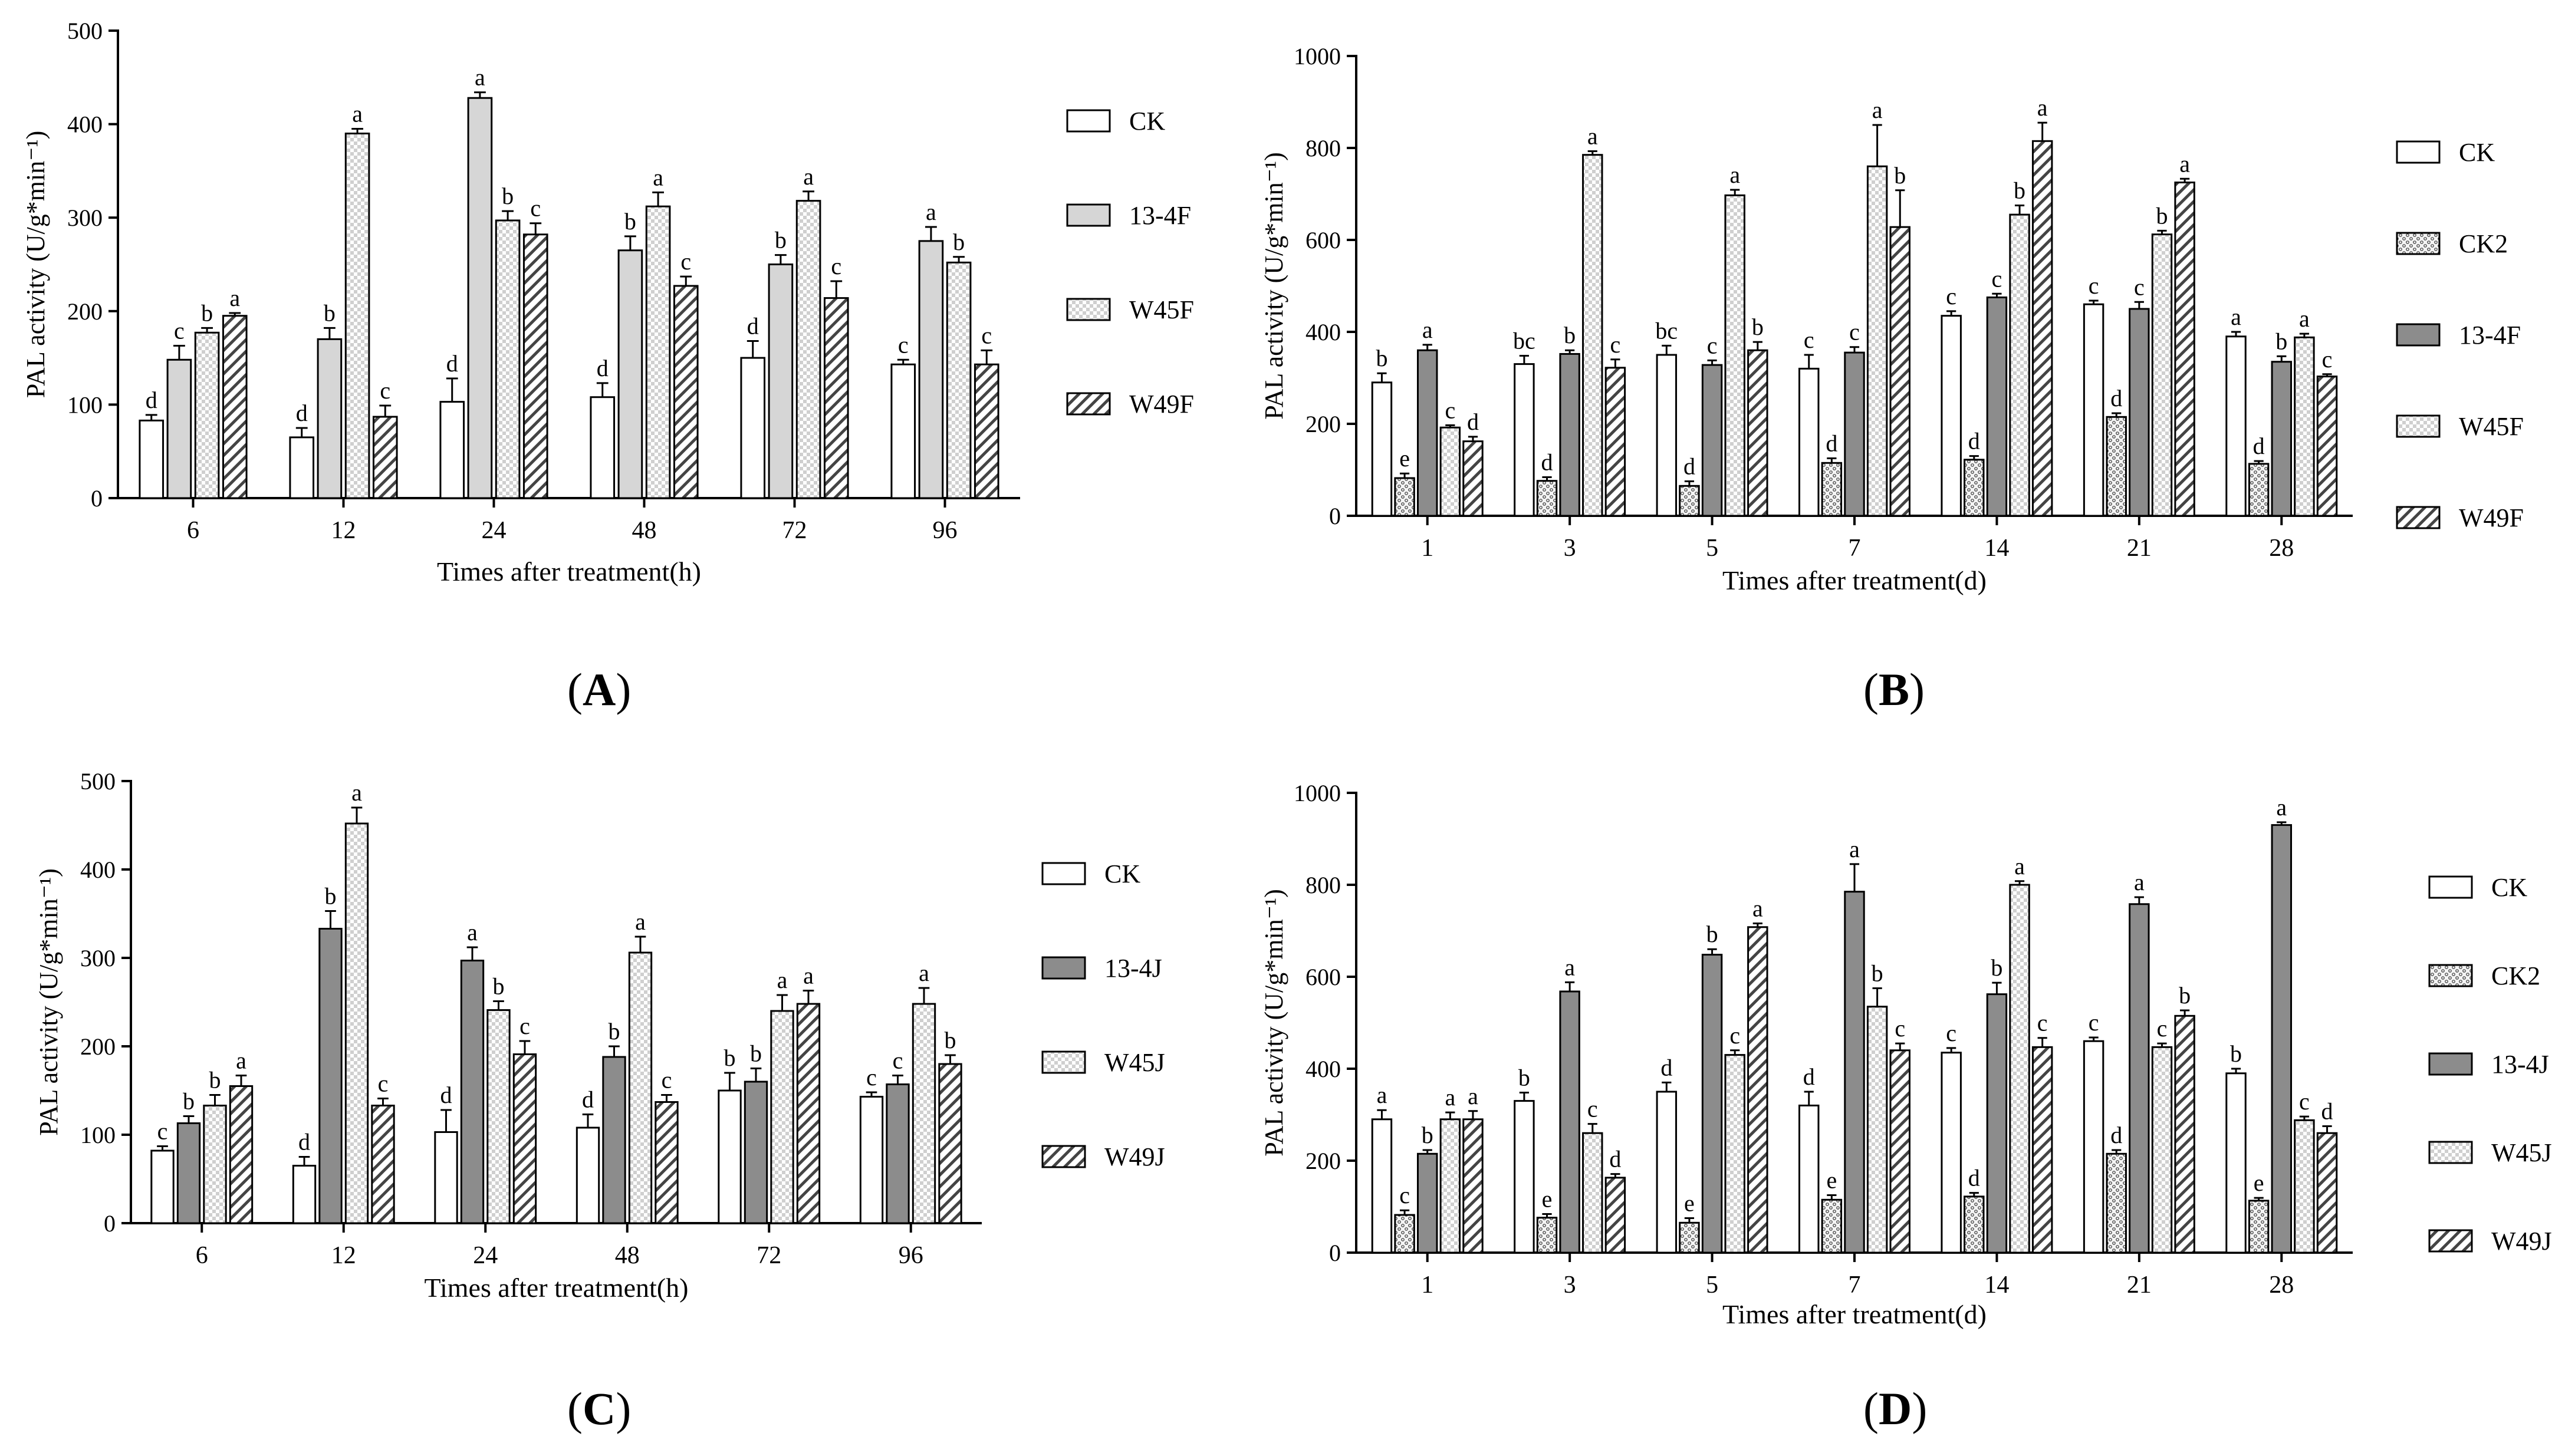 The width and height of the screenshot is (2565, 1456). Describe the element at coordinates (1666, 330) in the screenshot. I see `significance-letter: bc` at that location.